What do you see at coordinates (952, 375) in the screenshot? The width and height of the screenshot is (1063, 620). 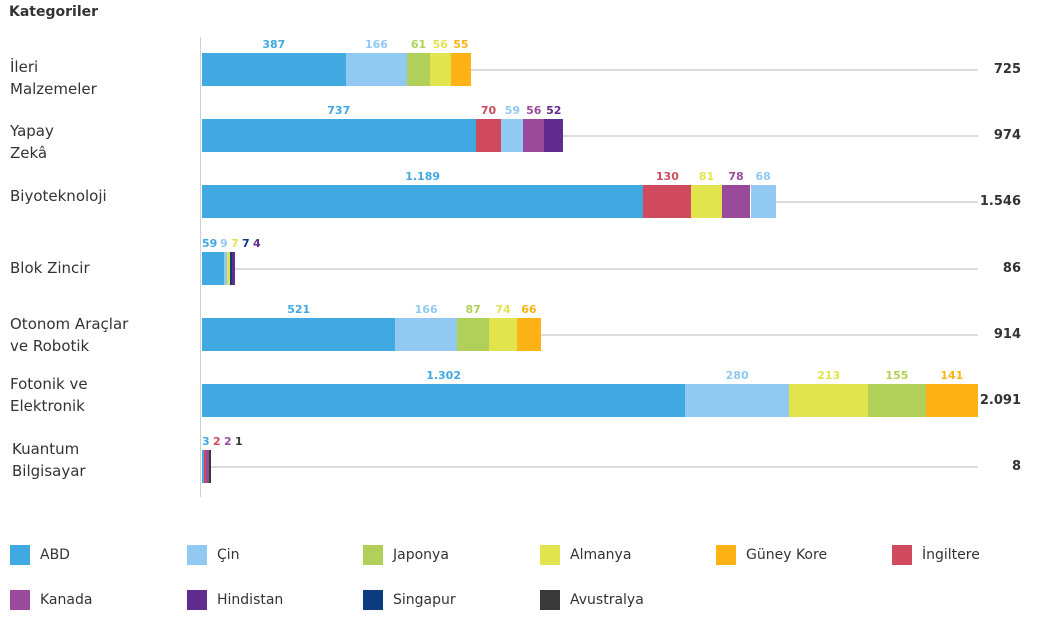 I see `data-label: 141` at bounding box center [952, 375].